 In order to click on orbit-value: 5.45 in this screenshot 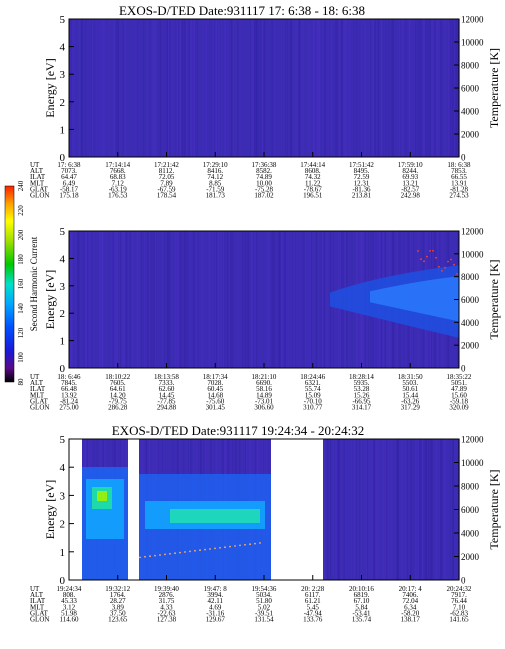, I will do `click(313, 607)`.